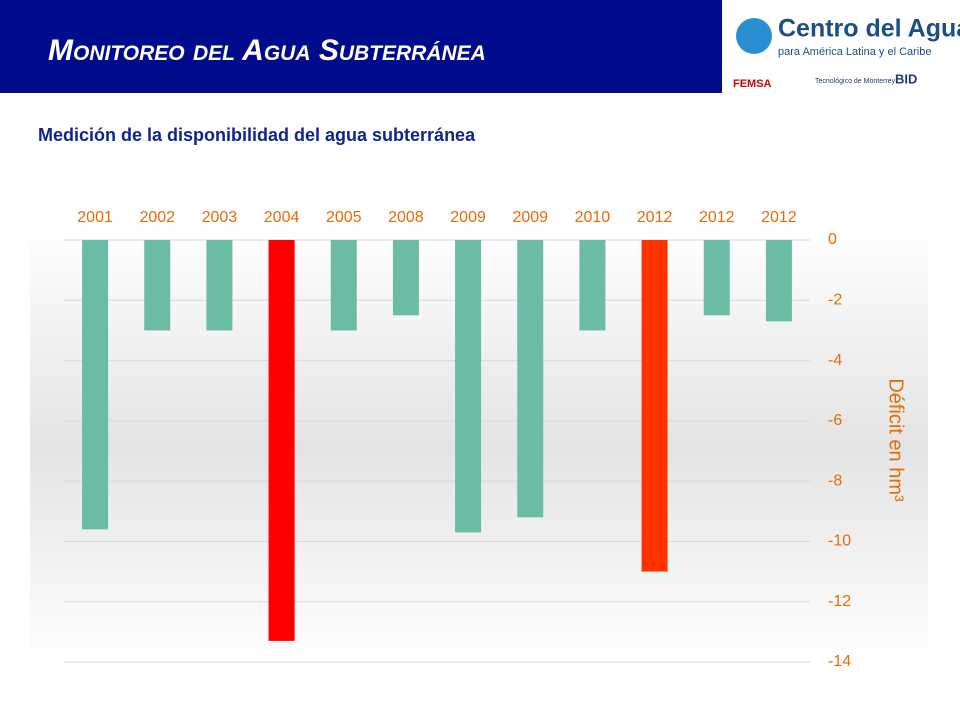  Describe the element at coordinates (839, 661) in the screenshot. I see `y-tick-label: -14` at that location.